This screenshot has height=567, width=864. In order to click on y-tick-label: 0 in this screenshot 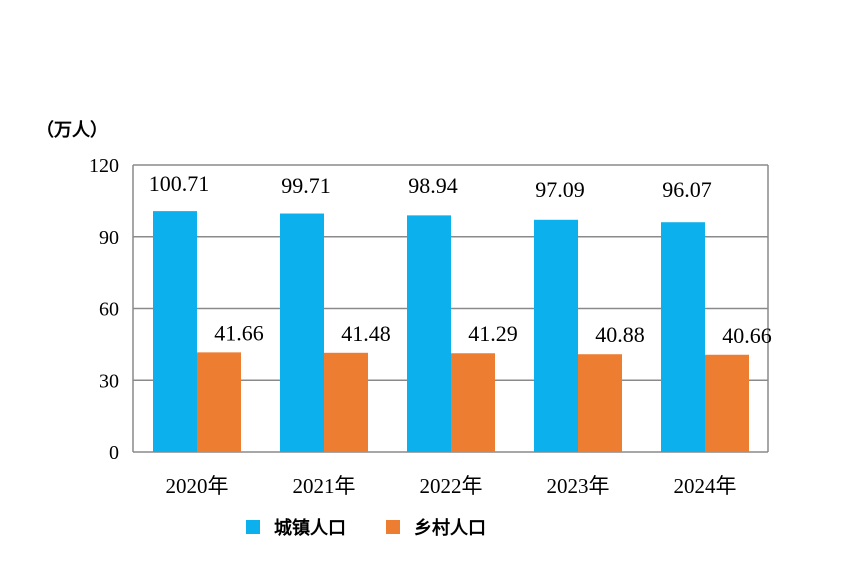, I will do `click(114, 453)`.